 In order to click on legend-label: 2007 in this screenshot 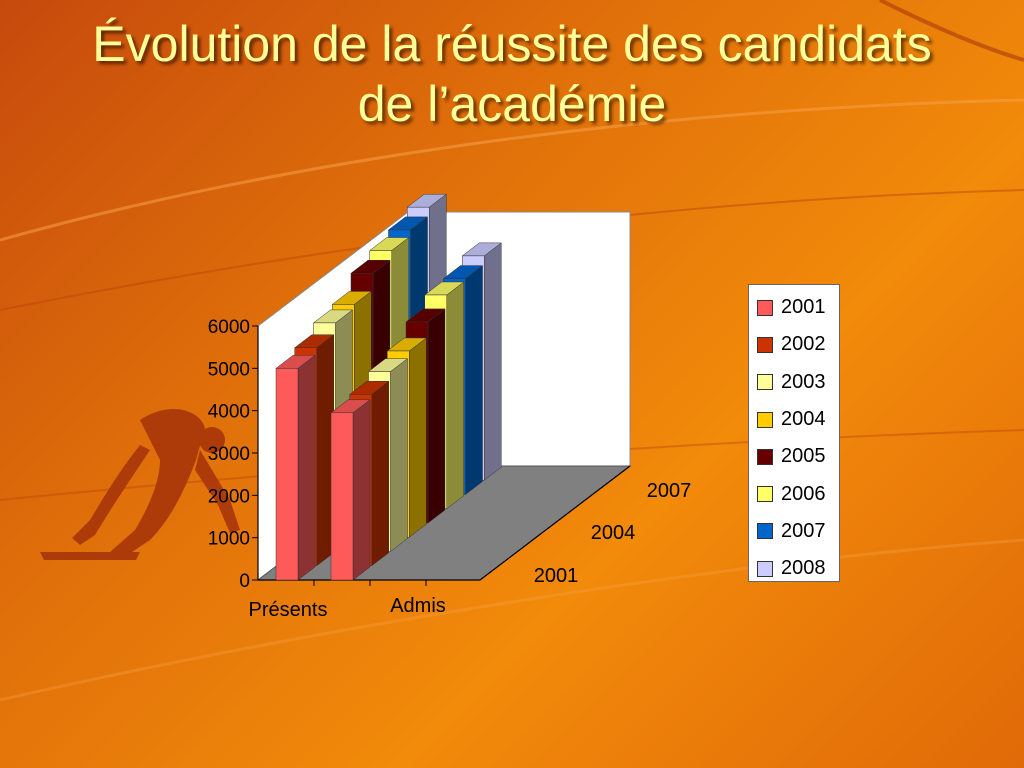, I will do `click(803, 530)`.